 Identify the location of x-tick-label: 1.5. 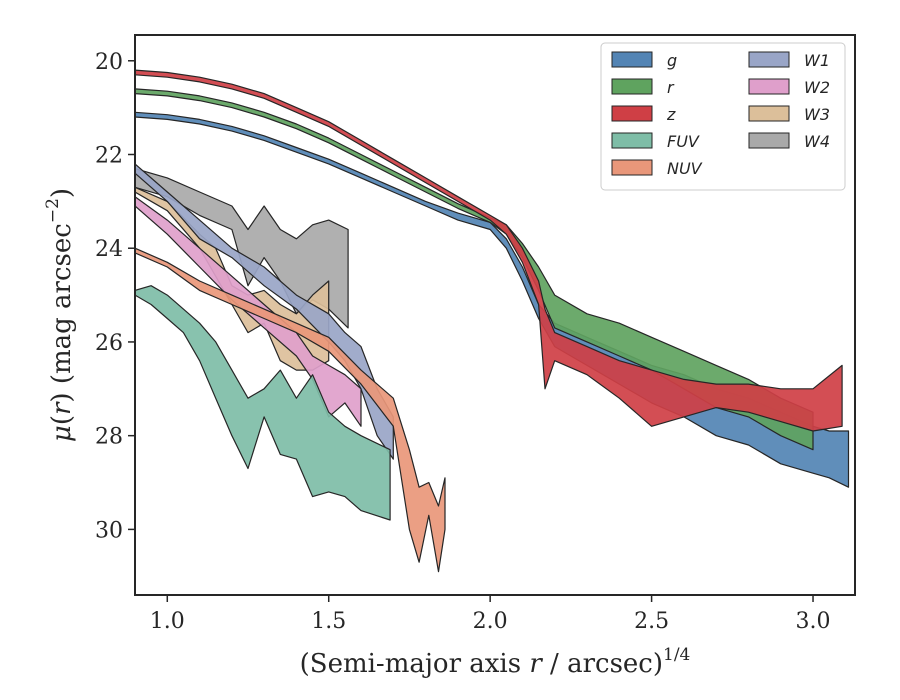
(328, 621).